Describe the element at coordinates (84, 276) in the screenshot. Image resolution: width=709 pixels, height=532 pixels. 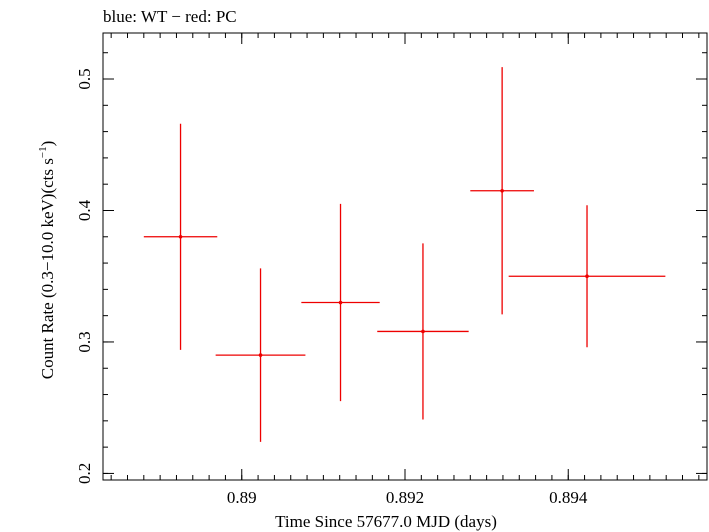
I see `y-axis-tick-labels: 0.2 0.3 0.4 0.5` at that location.